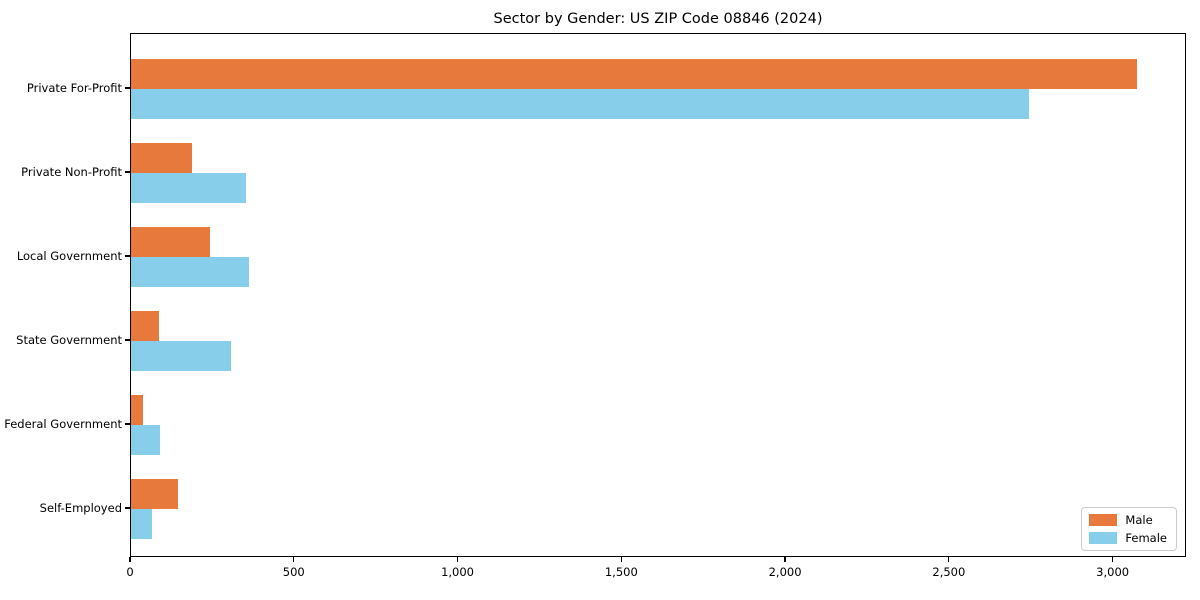 The height and width of the screenshot is (600, 1200). Describe the element at coordinates (1139, 520) in the screenshot. I see `legend-label: Male` at that location.